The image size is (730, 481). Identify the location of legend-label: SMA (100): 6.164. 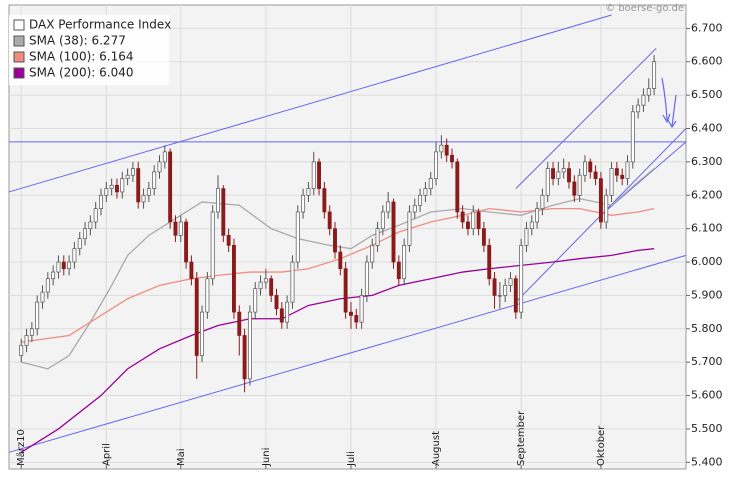
(81, 57).